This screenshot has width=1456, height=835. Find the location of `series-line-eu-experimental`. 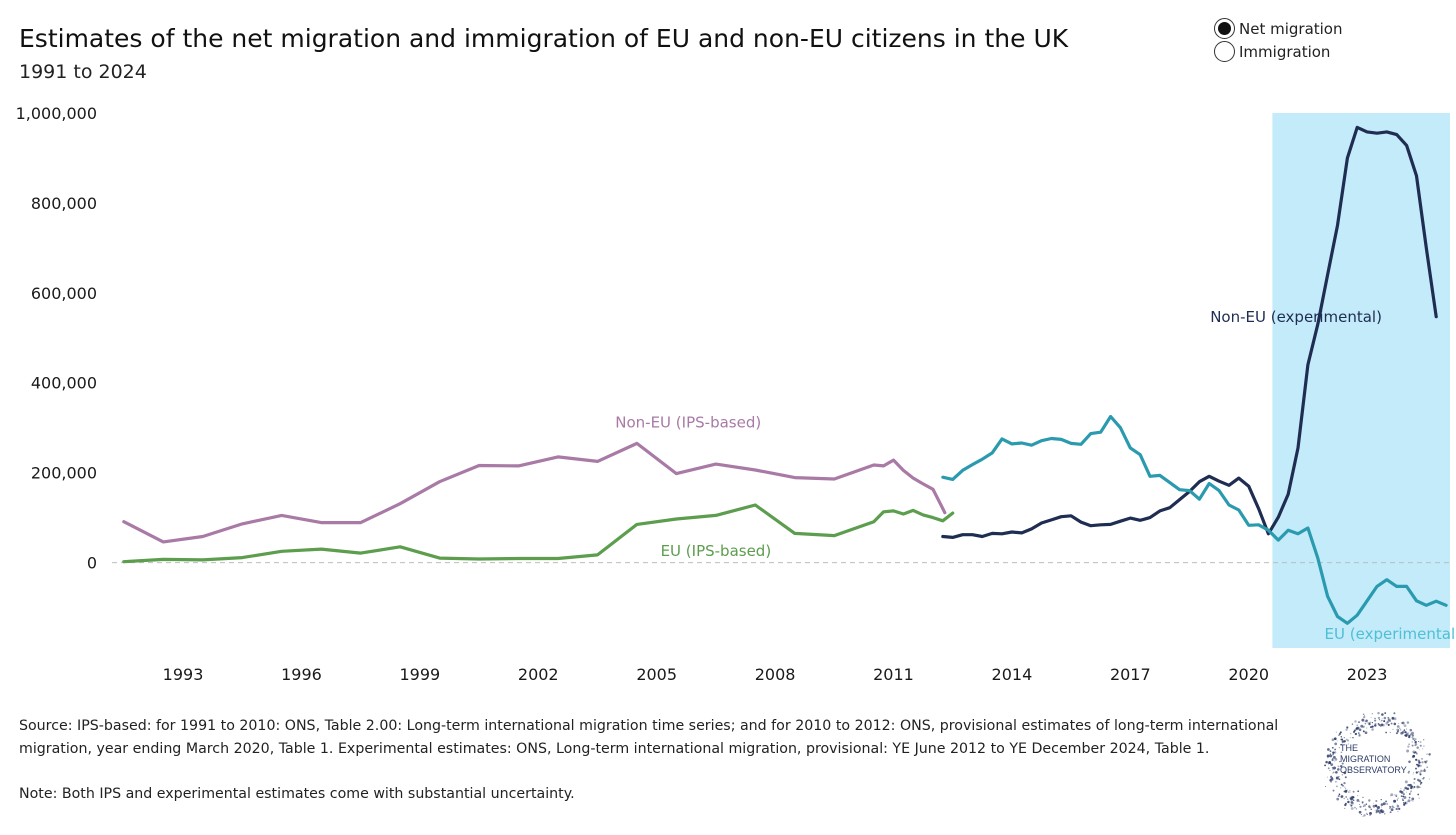

series-line-eu-experimental is located at coordinates (1194, 519).